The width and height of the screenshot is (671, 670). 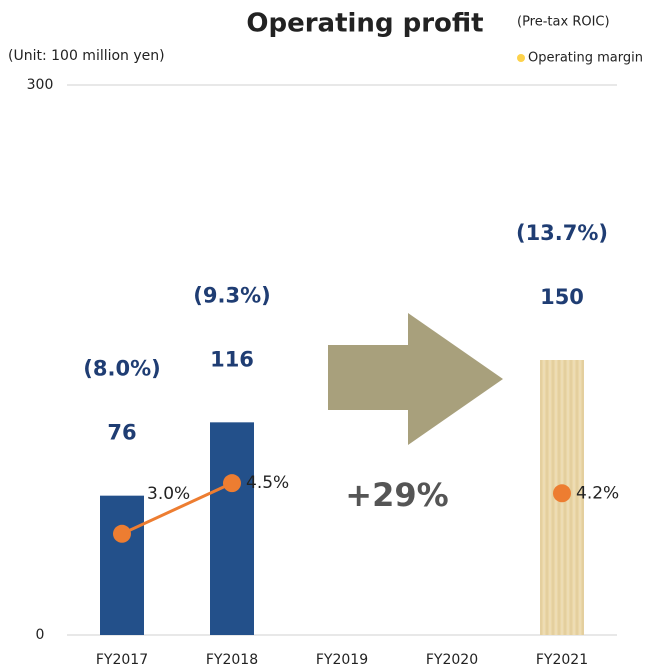 I want to click on x-tick-label: FY2018, so click(x=232, y=660).